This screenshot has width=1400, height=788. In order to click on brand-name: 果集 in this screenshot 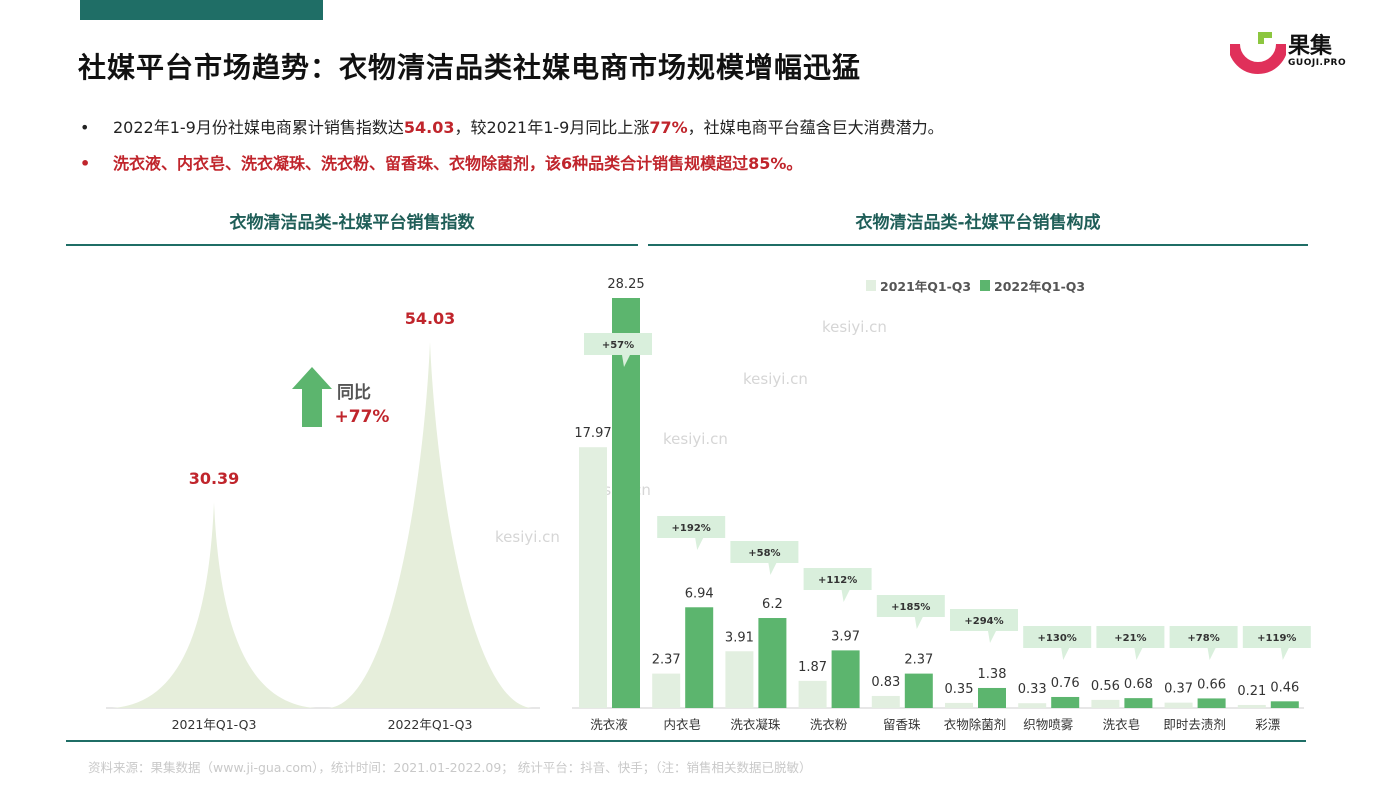, I will do `click(1310, 46)`.